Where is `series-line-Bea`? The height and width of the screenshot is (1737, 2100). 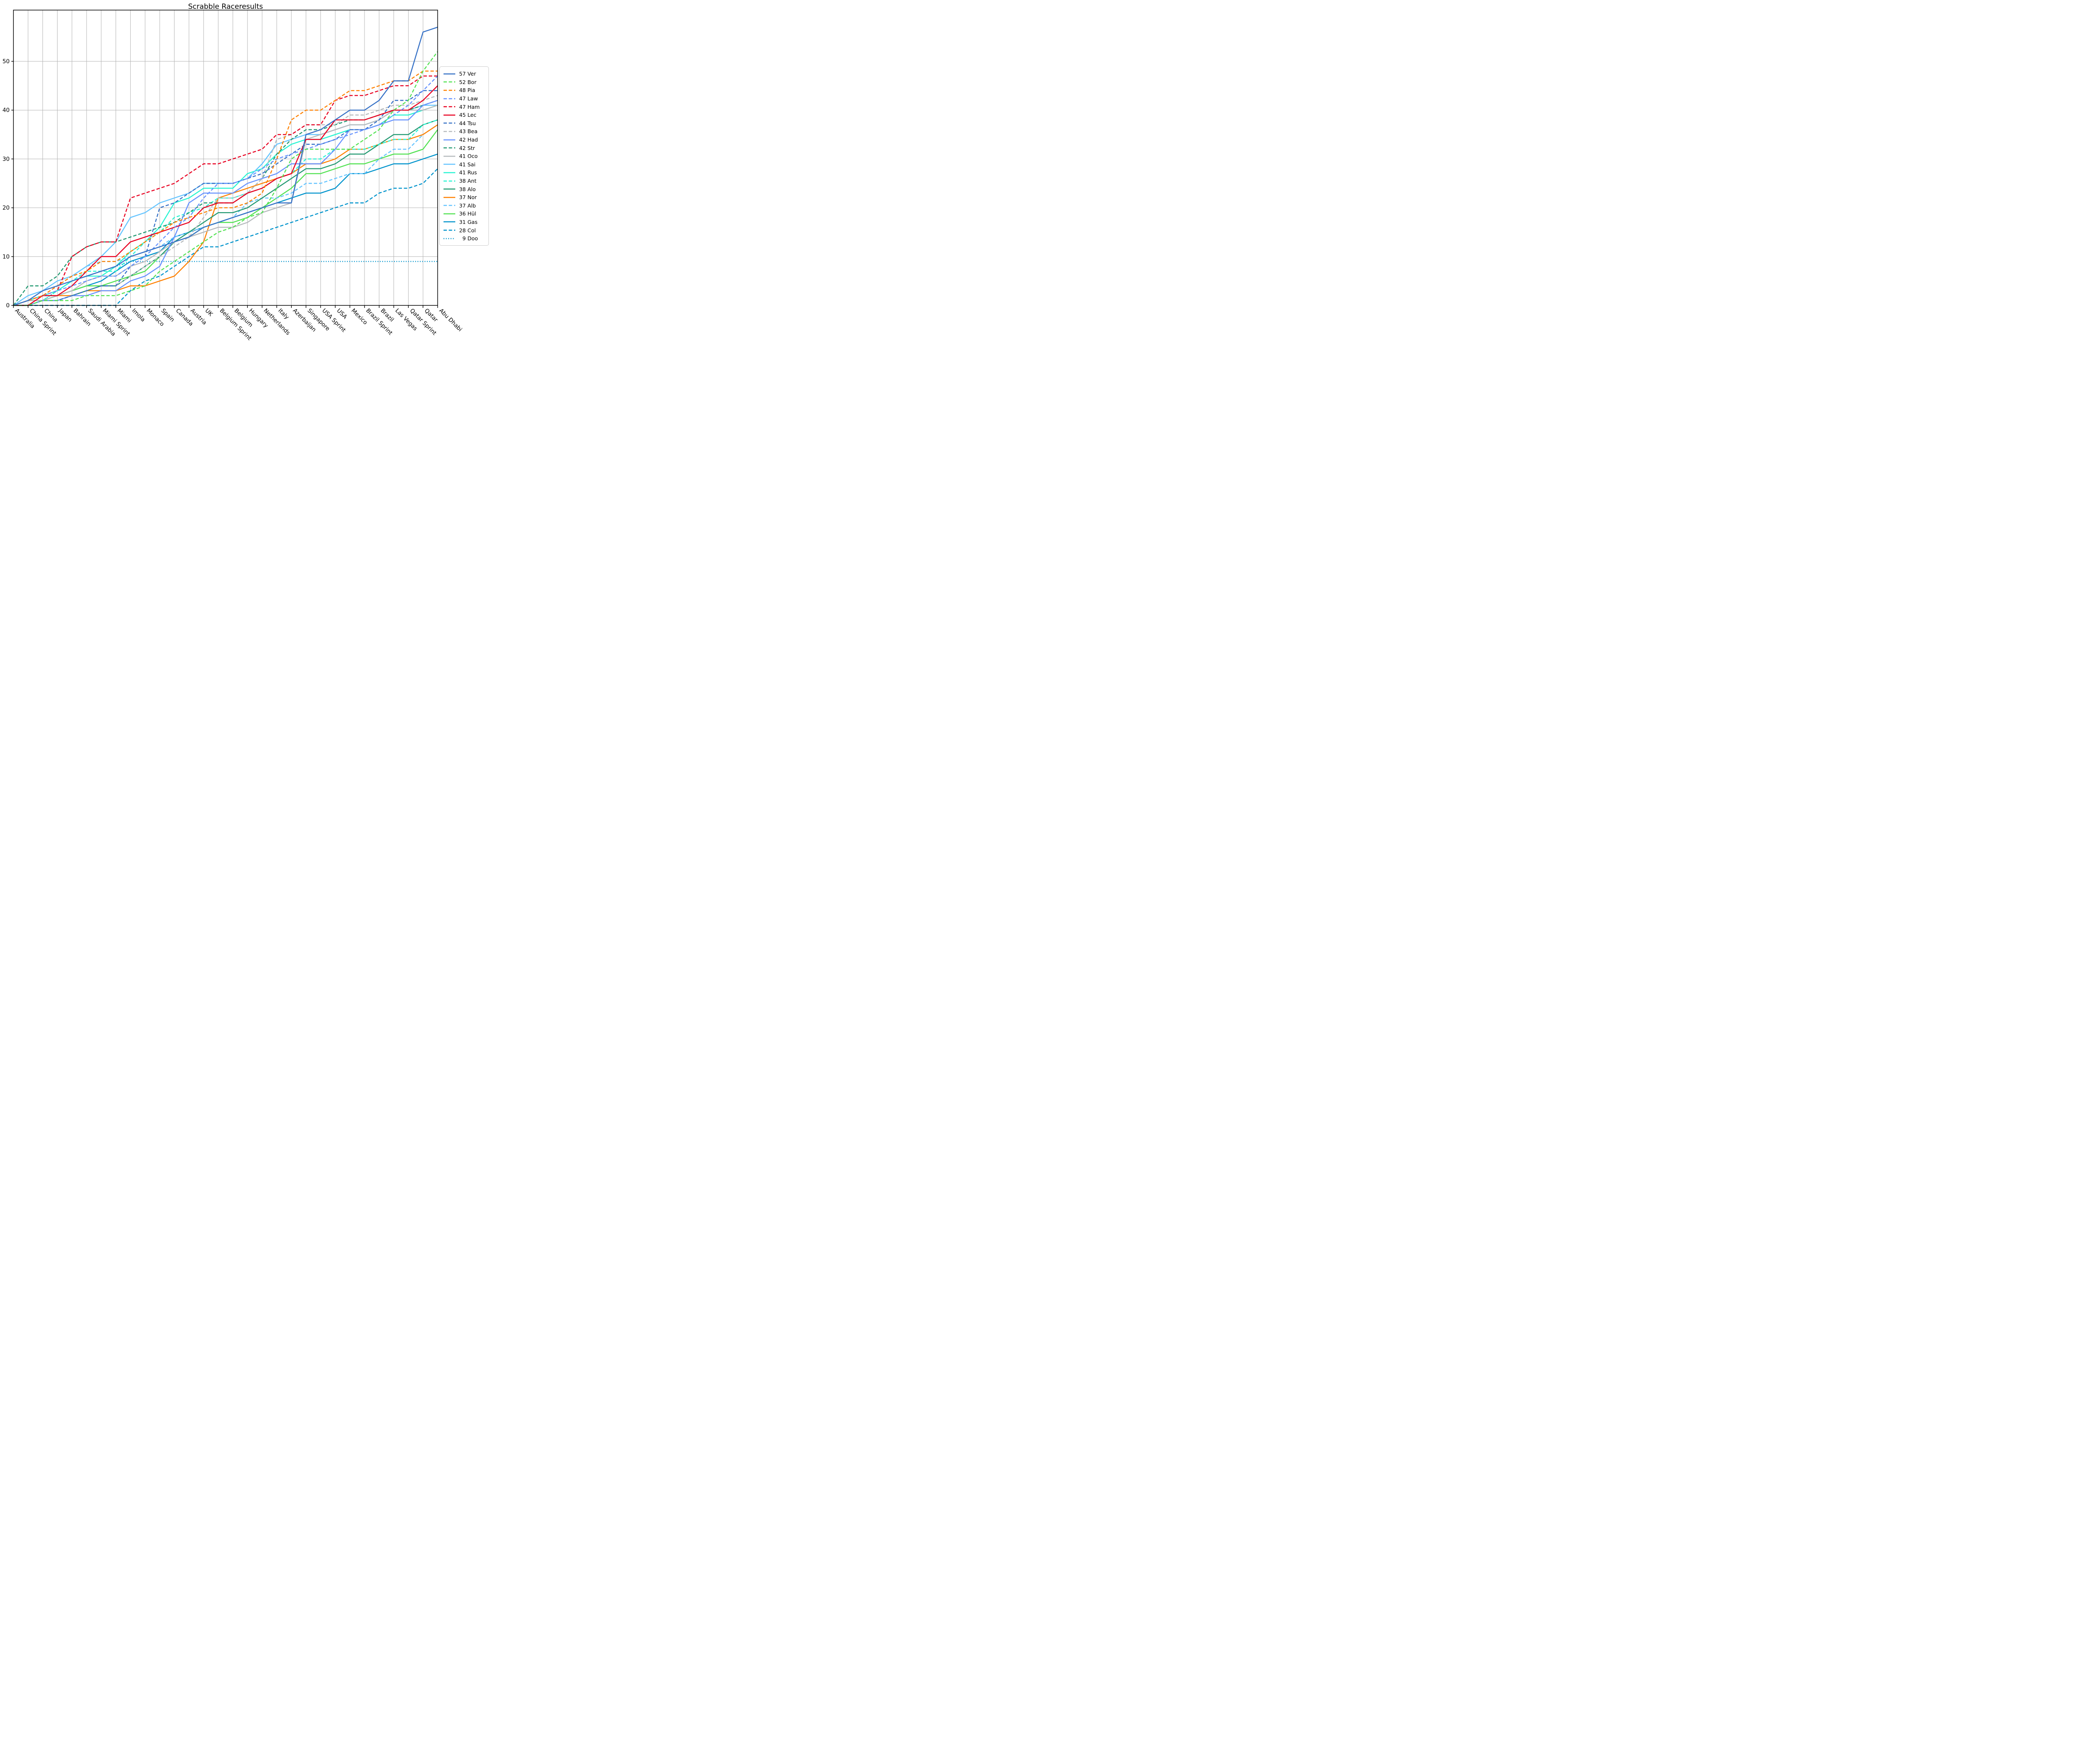 series-line-Bea is located at coordinates (225, 200).